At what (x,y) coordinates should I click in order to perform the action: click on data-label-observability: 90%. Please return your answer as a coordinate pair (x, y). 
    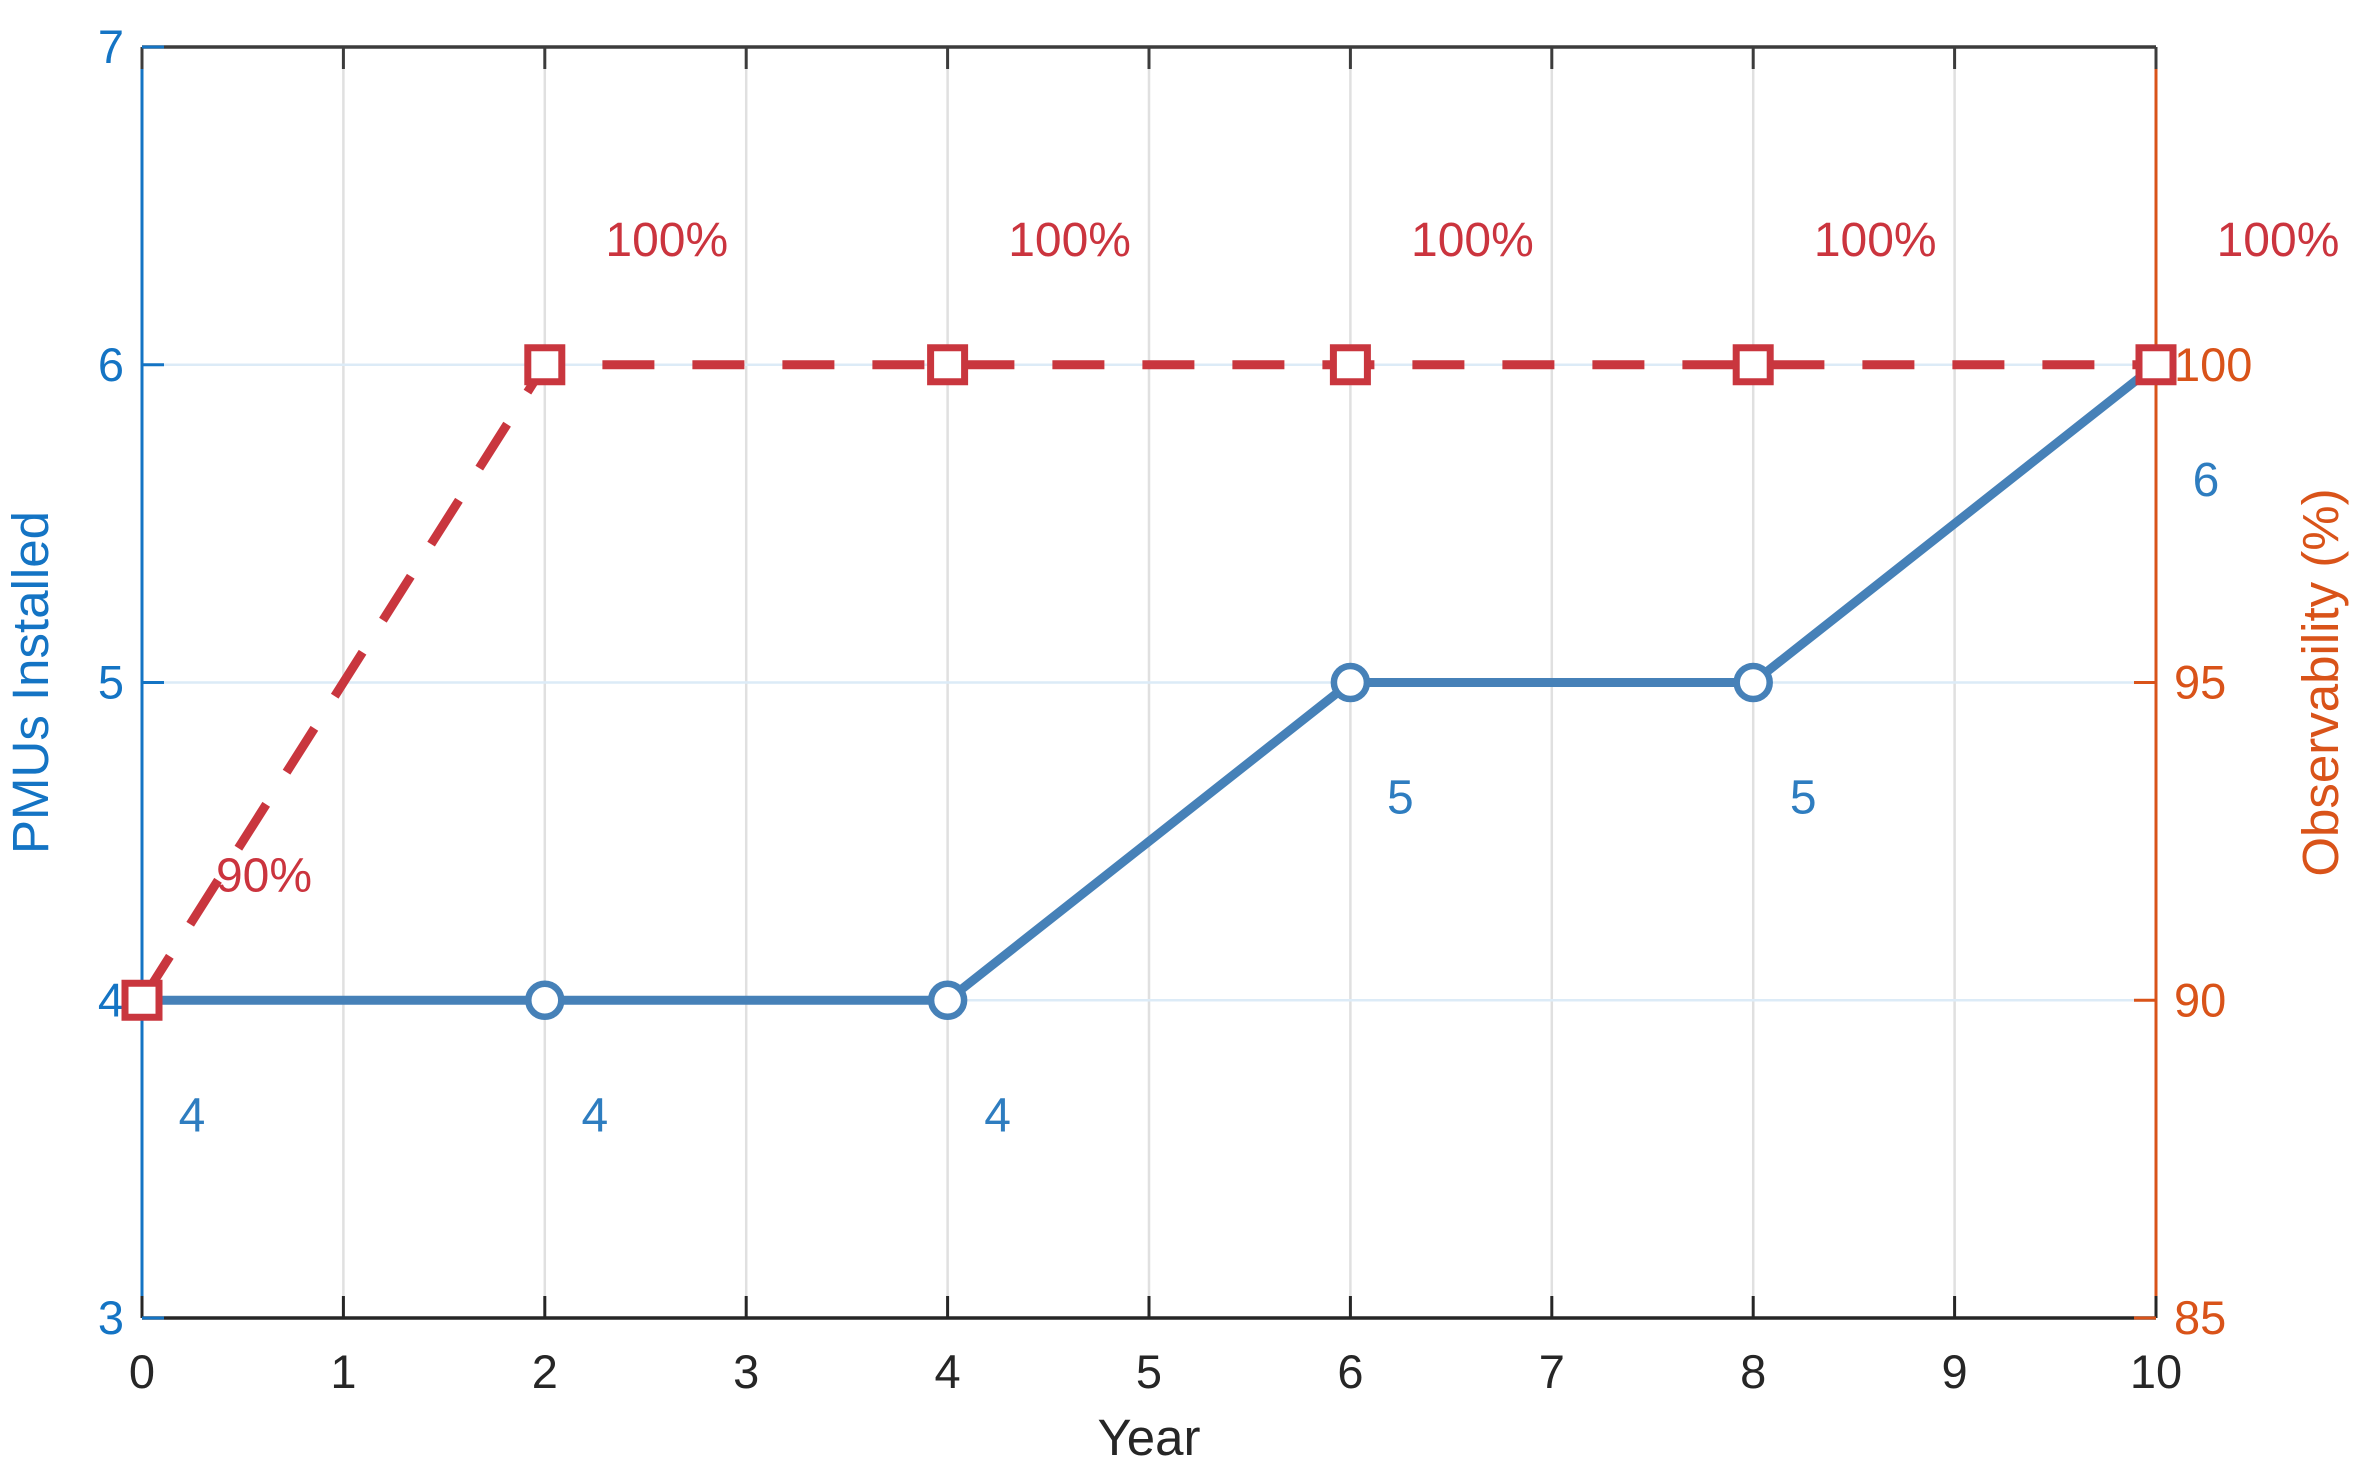
    Looking at the image, I should click on (264, 875).